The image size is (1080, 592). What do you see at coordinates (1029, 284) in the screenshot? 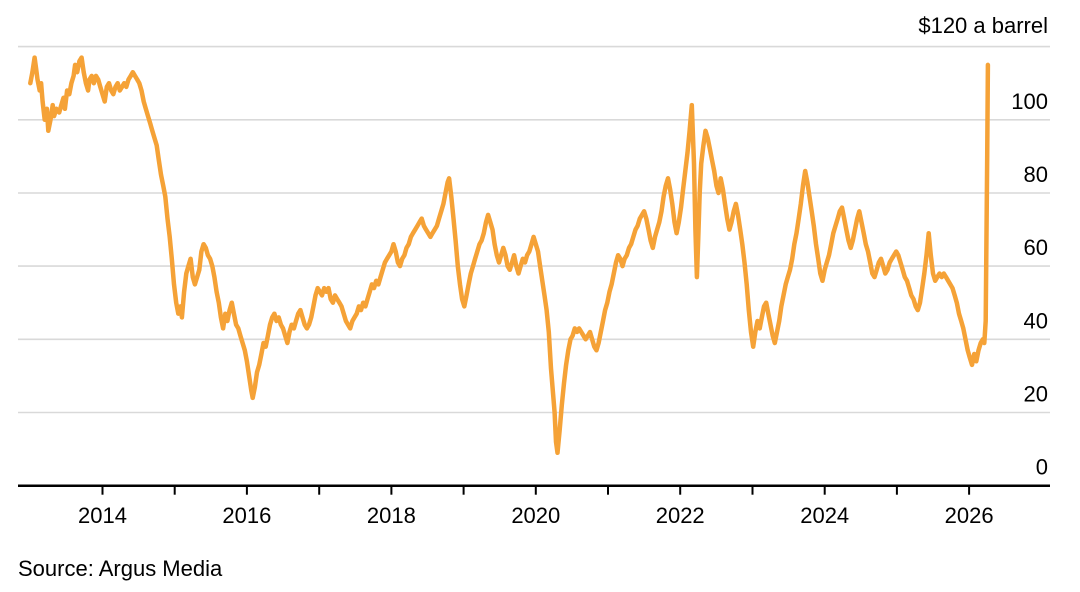
I see `y-axis-labels: 0 20 40 60 80 100` at bounding box center [1029, 284].